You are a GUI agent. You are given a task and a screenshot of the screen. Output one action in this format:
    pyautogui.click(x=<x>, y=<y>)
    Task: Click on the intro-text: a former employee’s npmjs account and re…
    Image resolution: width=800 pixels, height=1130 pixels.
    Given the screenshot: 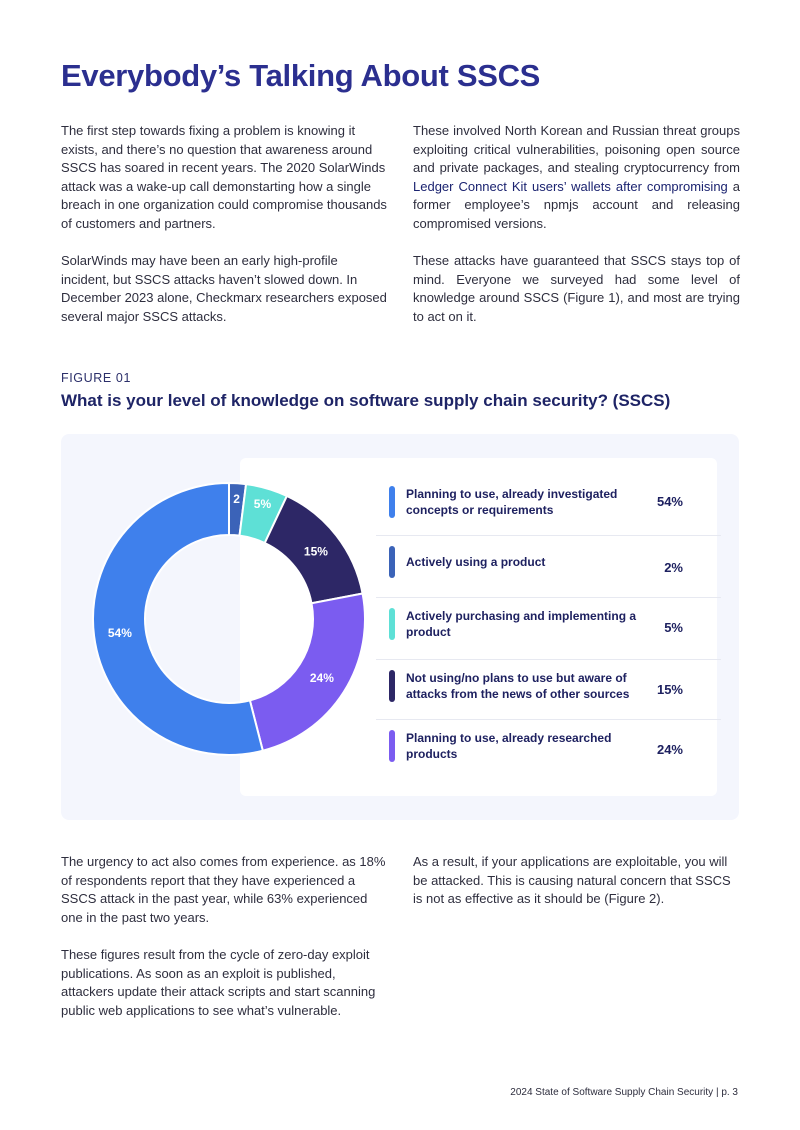 What is the action you would take?
    pyautogui.click(x=576, y=204)
    